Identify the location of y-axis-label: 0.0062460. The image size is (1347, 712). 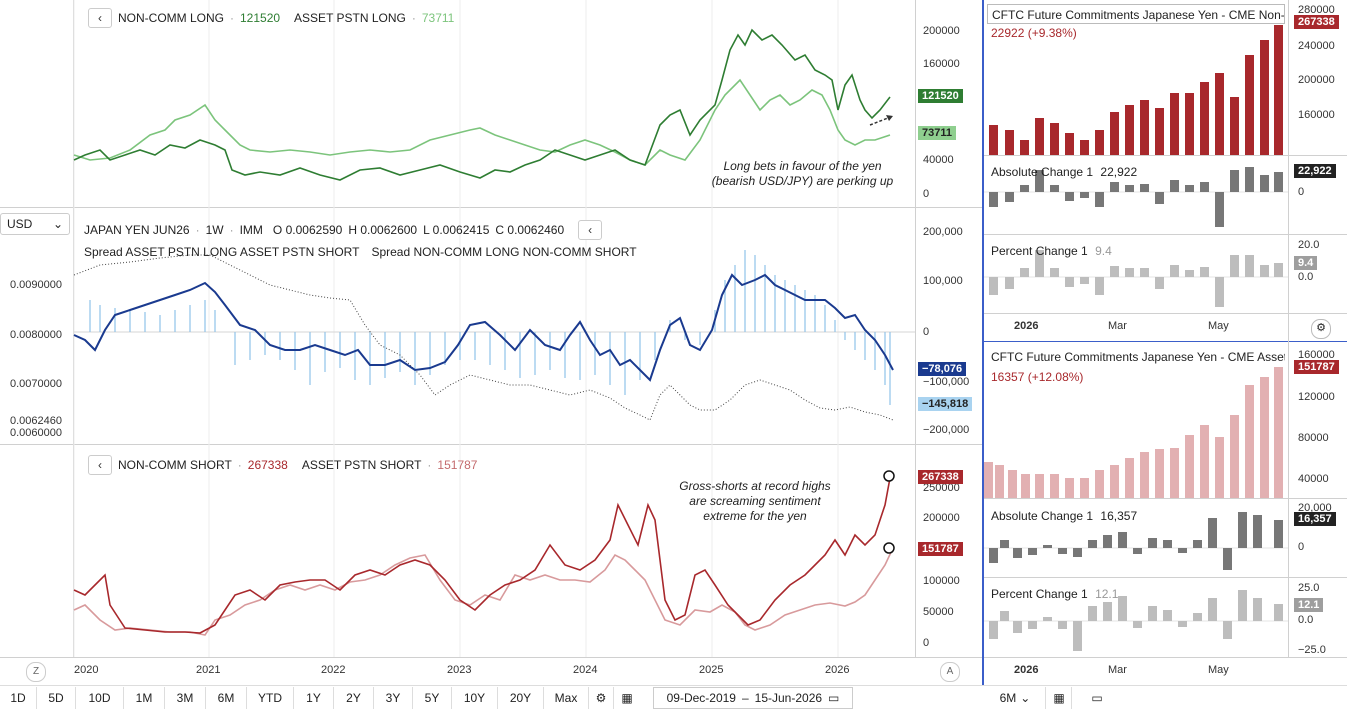
(36, 421).